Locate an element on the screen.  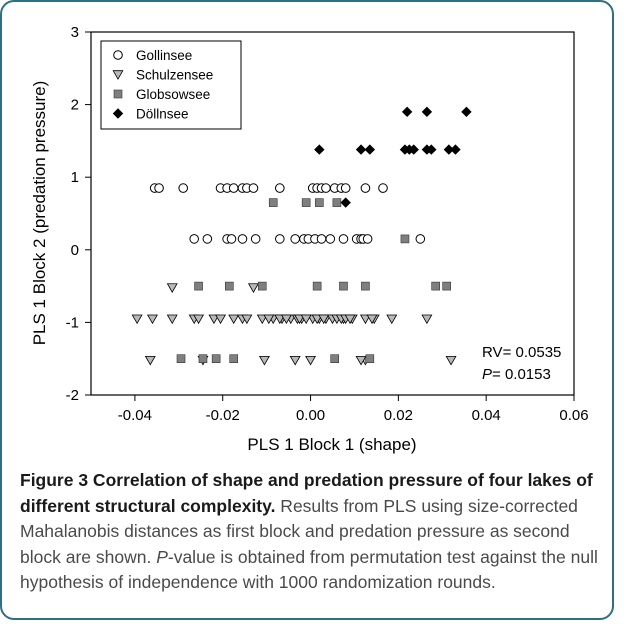
x-tick-label: 0.00 is located at coordinates (310, 415).